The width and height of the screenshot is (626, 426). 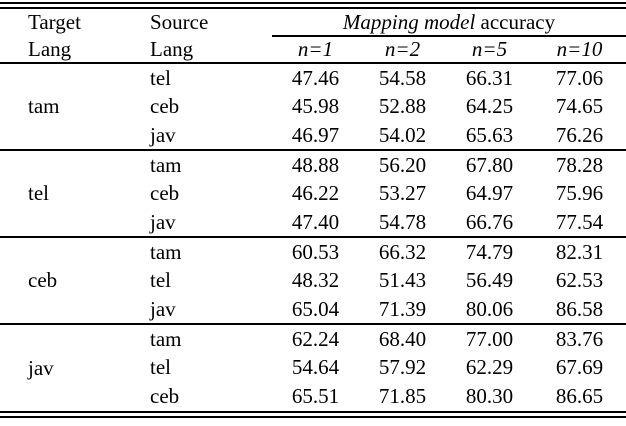 What do you see at coordinates (579, 50) in the screenshot?
I see `n10-column-header: n=10` at bounding box center [579, 50].